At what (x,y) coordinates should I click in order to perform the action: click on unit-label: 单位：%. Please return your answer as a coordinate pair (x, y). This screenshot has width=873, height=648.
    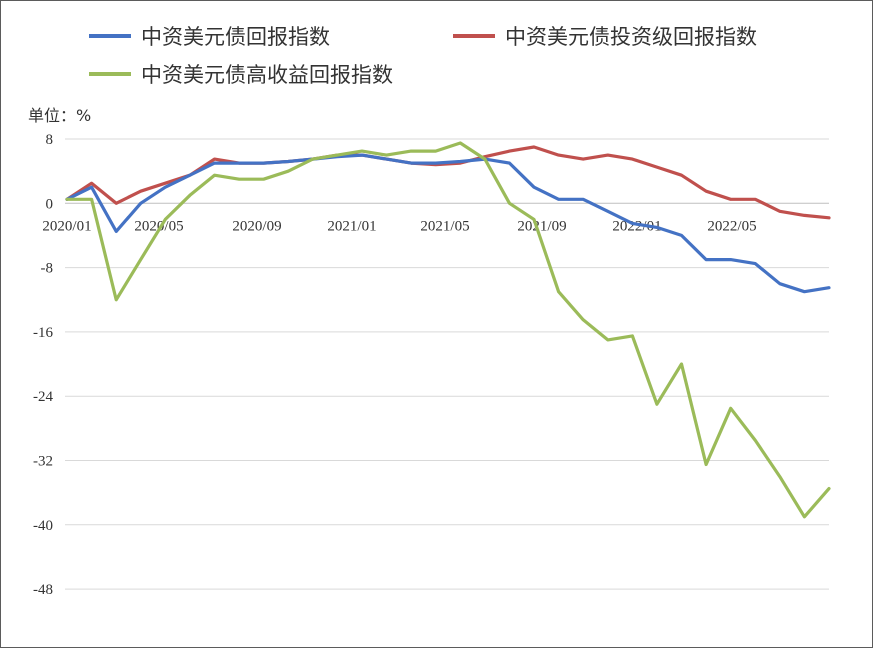
    Looking at the image, I should click on (59, 115).